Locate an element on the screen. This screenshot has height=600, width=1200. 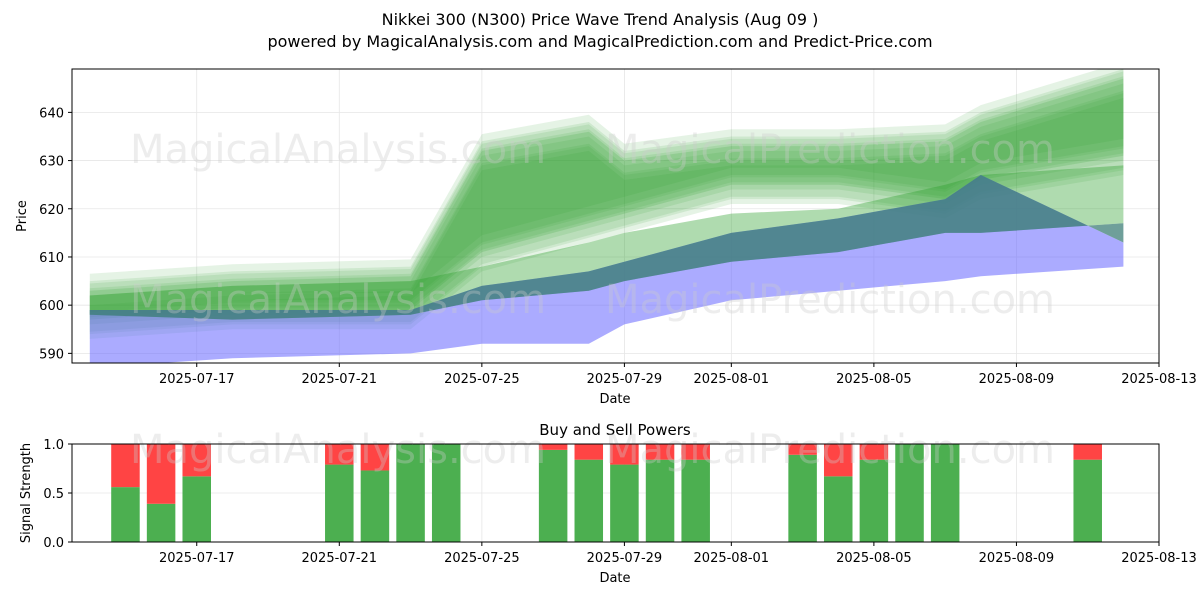
watermark-bottom-right: MagicalPrediction.com is located at coordinates (830, 450).